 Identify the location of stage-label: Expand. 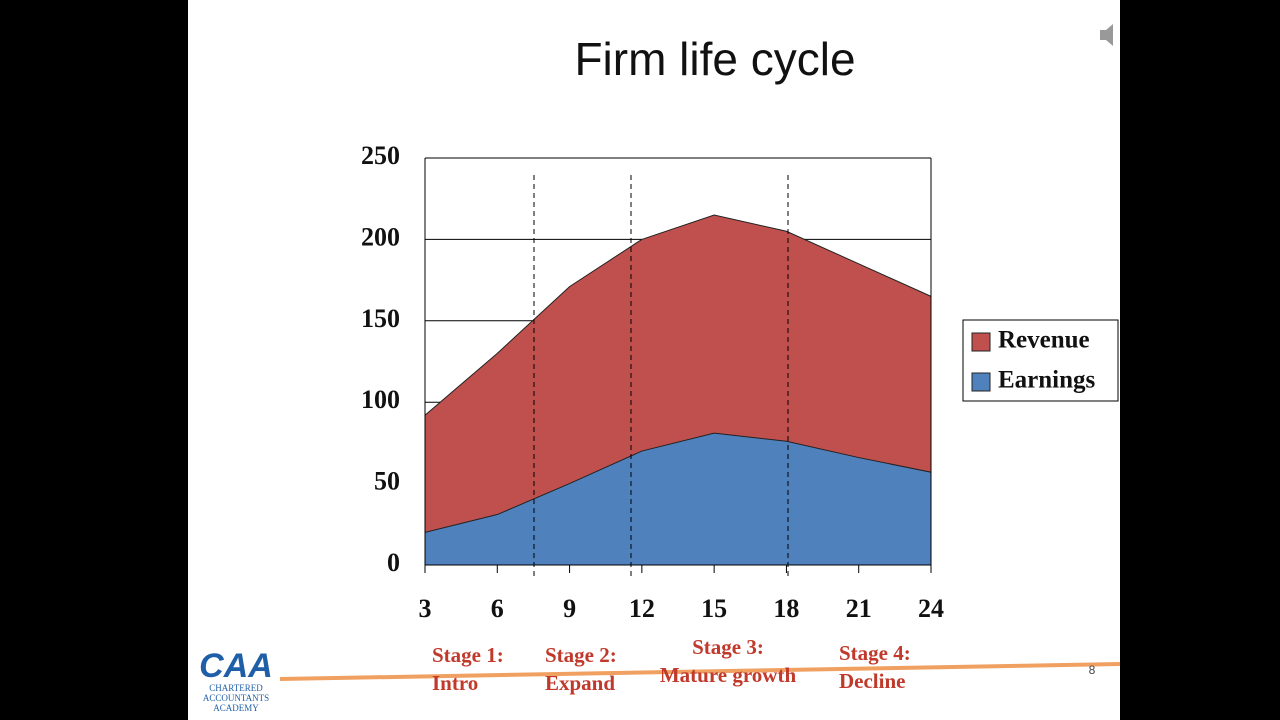
(580, 683).